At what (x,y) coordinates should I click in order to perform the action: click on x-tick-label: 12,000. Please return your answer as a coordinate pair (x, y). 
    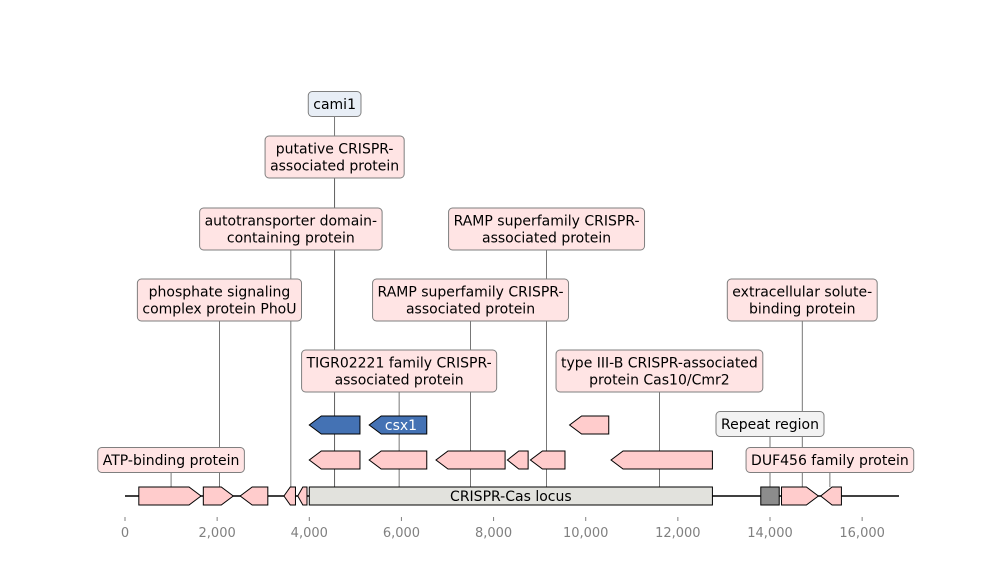
    Looking at the image, I should click on (678, 533).